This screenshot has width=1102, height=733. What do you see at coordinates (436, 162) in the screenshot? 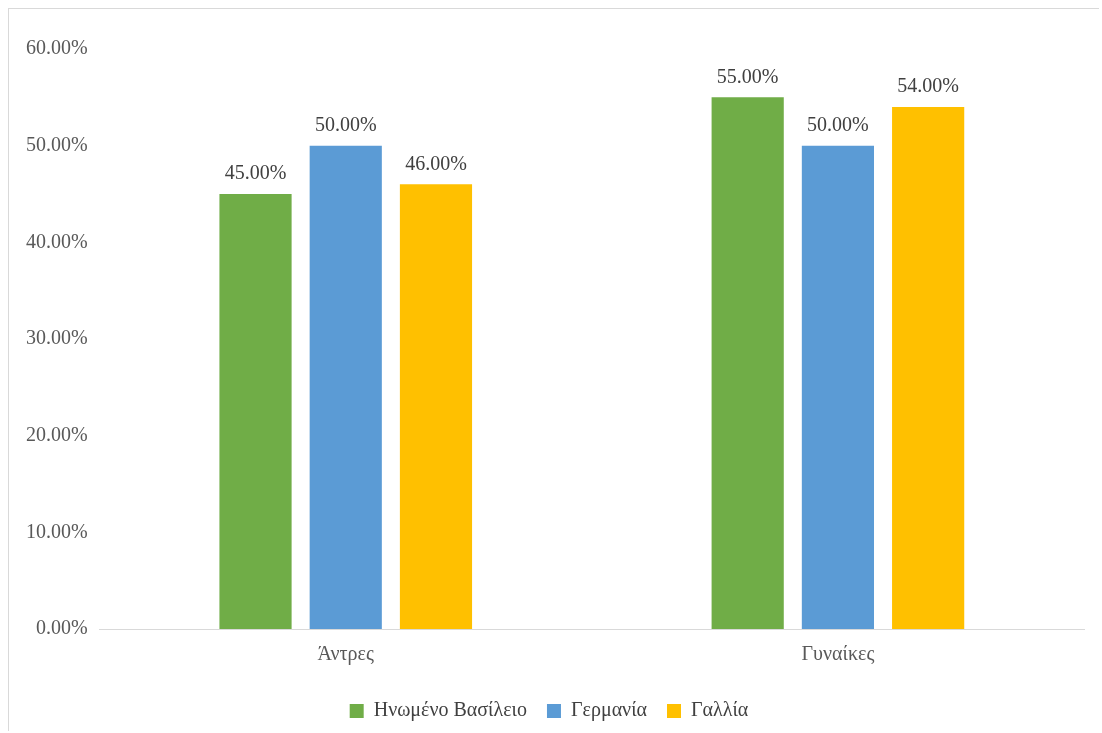
I see `data-label: 46.00%` at bounding box center [436, 162].